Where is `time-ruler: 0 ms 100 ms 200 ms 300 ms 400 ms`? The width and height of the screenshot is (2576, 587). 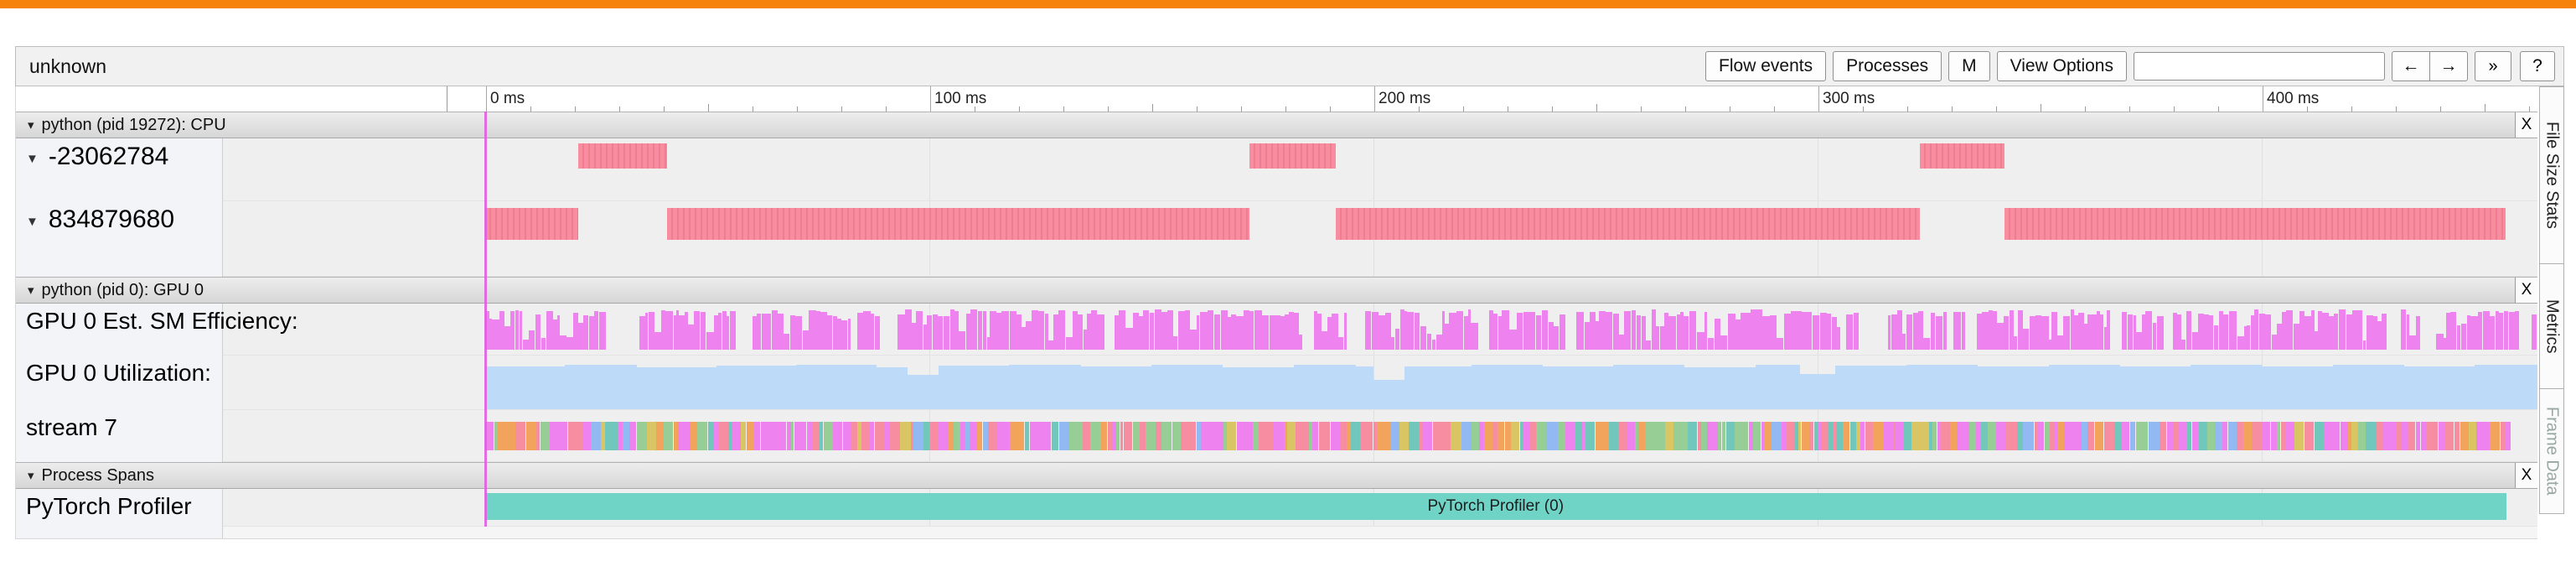 time-ruler: 0 ms 100 ms 200 ms 300 ms 400 ms is located at coordinates (1492, 99).